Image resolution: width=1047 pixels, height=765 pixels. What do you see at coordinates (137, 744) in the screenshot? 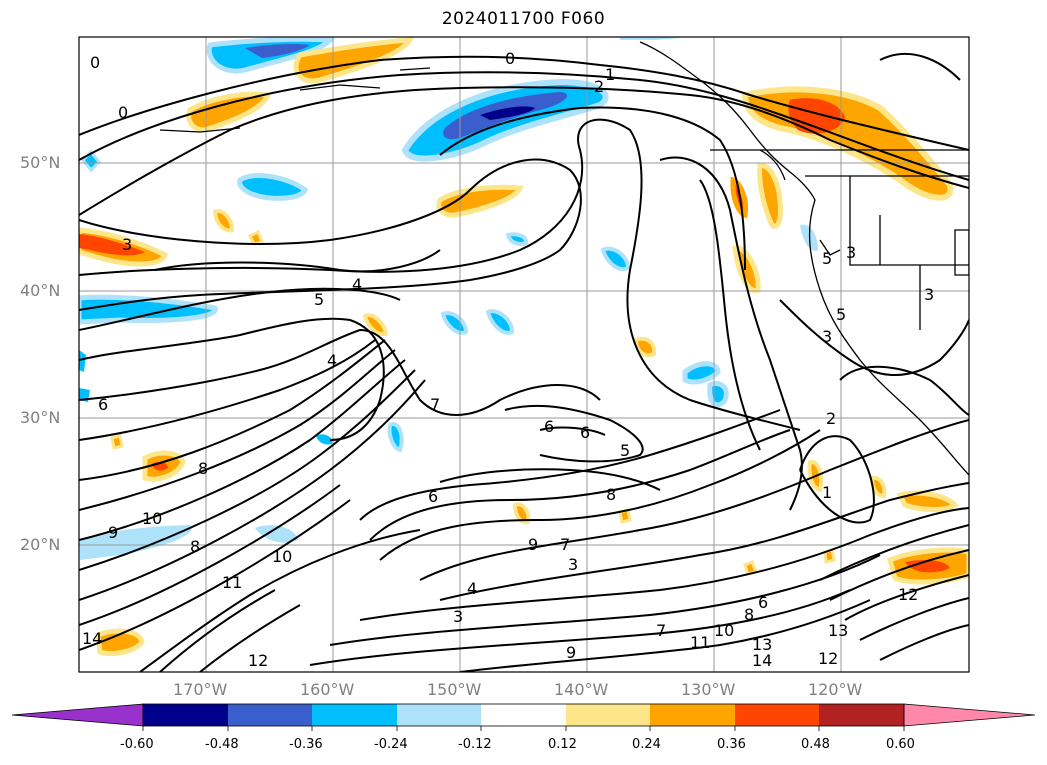
I see `colorbar-tick-label: -0.60` at bounding box center [137, 744].